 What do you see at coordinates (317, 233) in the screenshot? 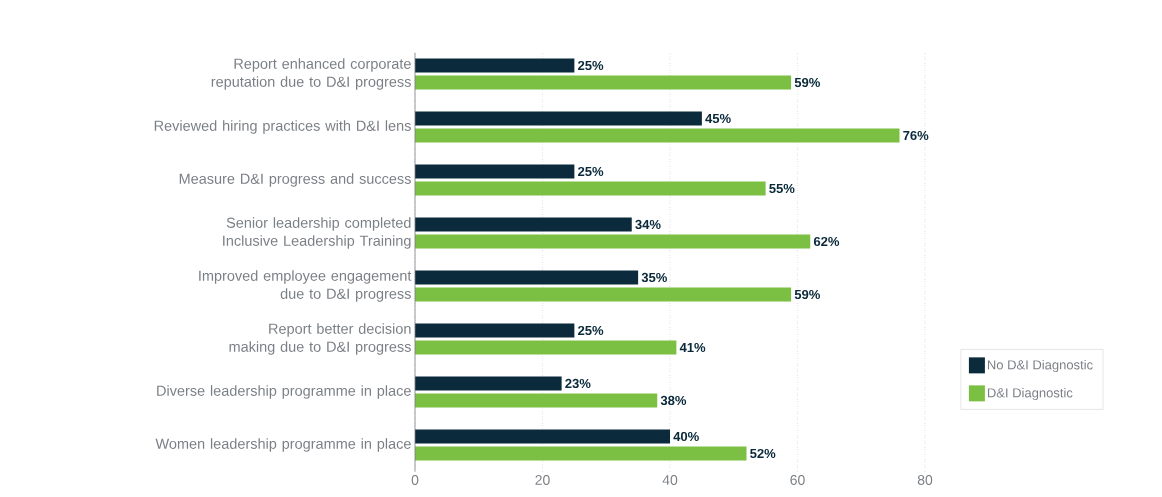
I see `y-tick-label: Senior leadership completed Inclusive Leadership Training` at bounding box center [317, 233].